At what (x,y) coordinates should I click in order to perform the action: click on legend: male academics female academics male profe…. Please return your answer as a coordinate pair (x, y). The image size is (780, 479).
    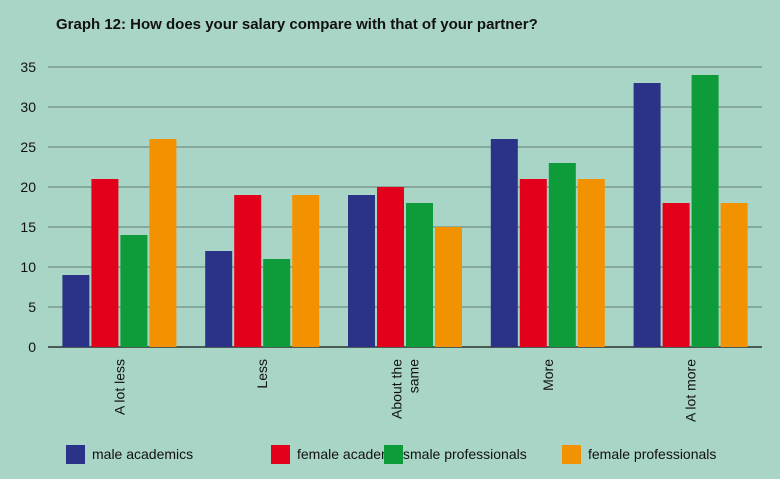
    Looking at the image, I should click on (391, 454).